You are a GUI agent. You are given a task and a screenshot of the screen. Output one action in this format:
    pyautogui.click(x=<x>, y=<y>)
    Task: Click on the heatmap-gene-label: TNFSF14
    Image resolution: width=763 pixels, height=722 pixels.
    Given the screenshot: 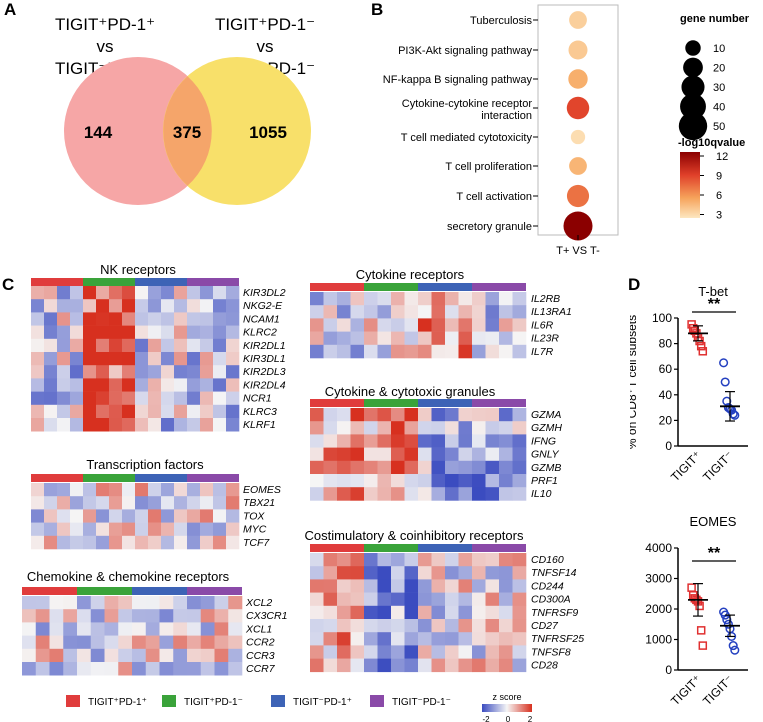 What is the action you would take?
    pyautogui.click(x=554, y=573)
    